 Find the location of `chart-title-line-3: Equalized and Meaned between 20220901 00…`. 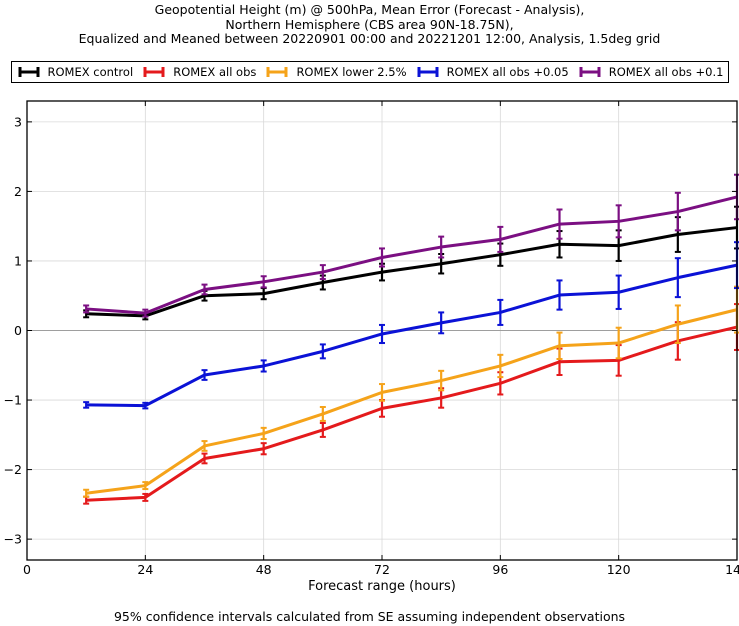

chart-title-line-3: Equalized and Meaned between 20220901 00… is located at coordinates (369, 38).